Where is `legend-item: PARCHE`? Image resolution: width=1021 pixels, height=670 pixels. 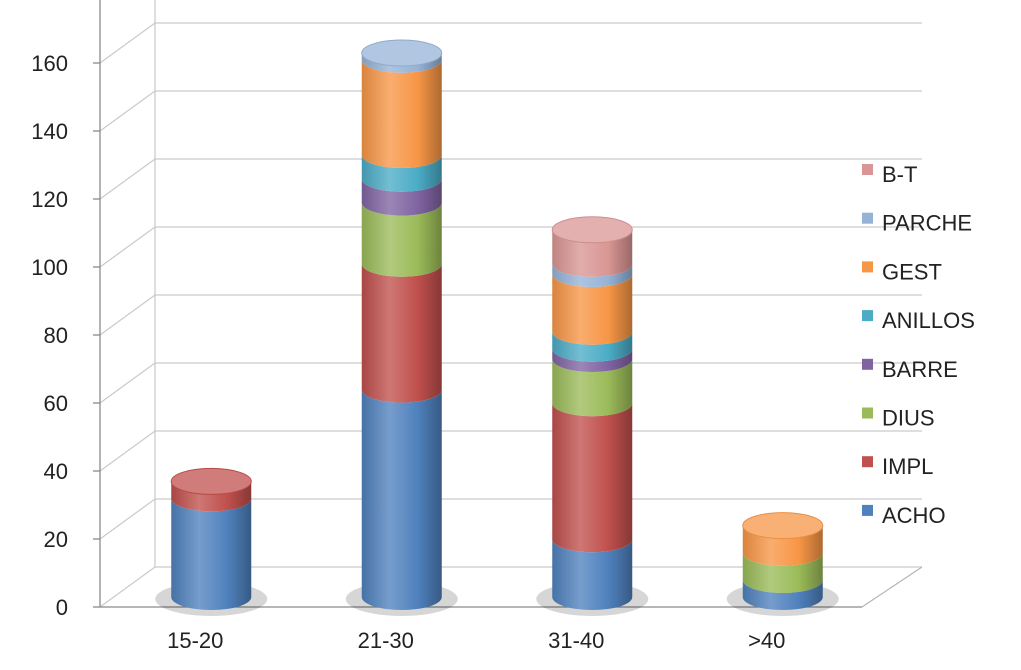 legend-item: PARCHE is located at coordinates (917, 223).